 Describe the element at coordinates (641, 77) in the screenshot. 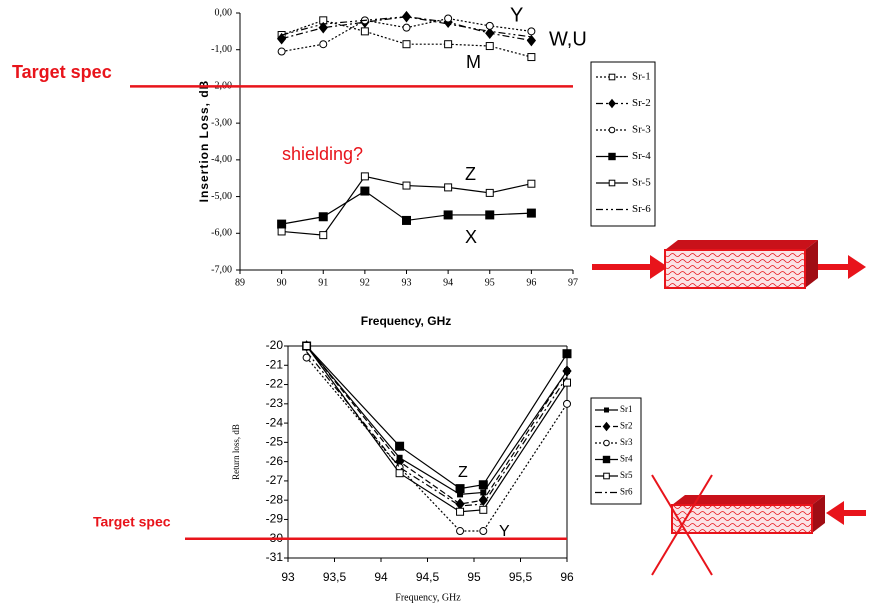

I see `legend-label: Sr-1` at that location.